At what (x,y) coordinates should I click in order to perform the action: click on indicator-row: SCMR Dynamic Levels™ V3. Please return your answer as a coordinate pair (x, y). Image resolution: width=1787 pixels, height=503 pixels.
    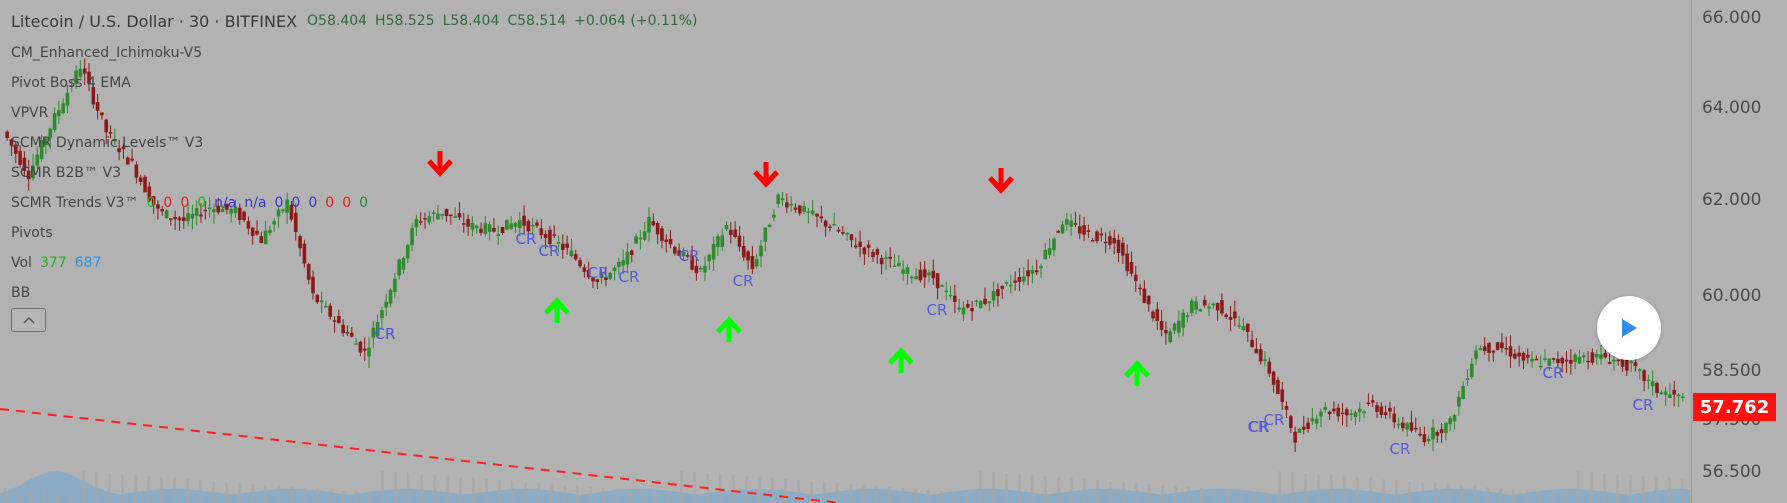
    Looking at the image, I should click on (189, 143).